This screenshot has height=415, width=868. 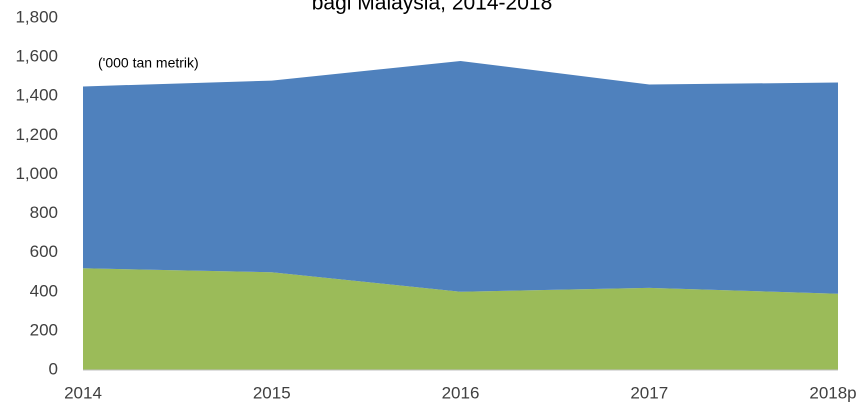 What do you see at coordinates (44, 329) in the screenshot?
I see `y-tick-label: 200` at bounding box center [44, 329].